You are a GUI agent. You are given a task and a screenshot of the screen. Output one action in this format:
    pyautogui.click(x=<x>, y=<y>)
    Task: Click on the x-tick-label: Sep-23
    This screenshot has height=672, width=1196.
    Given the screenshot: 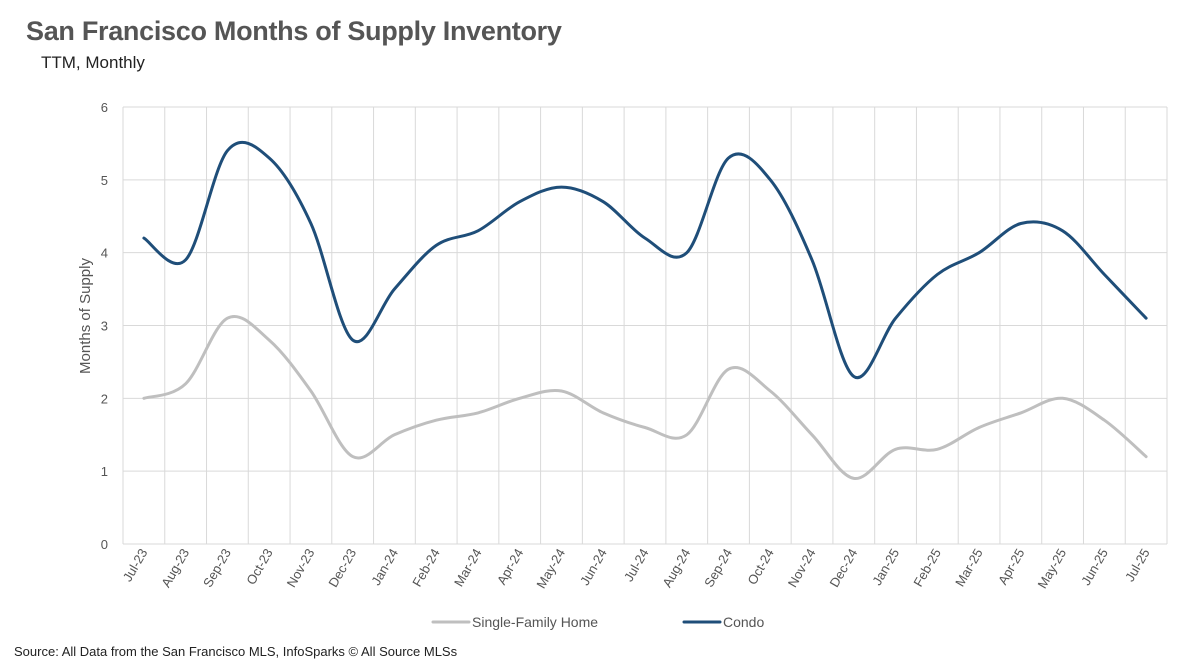 What is the action you would take?
    pyautogui.click(x=217, y=568)
    